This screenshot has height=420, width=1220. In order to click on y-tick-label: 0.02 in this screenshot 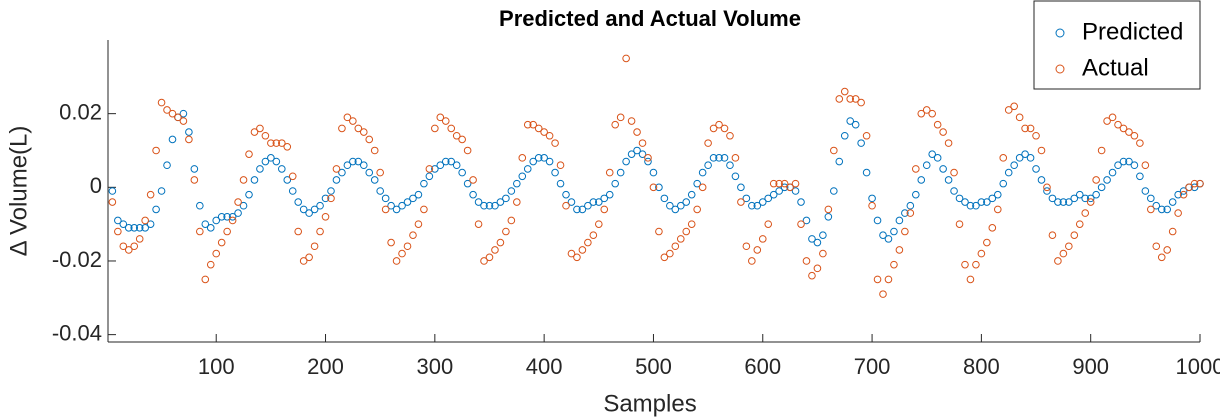, I will do `click(80, 111)`.